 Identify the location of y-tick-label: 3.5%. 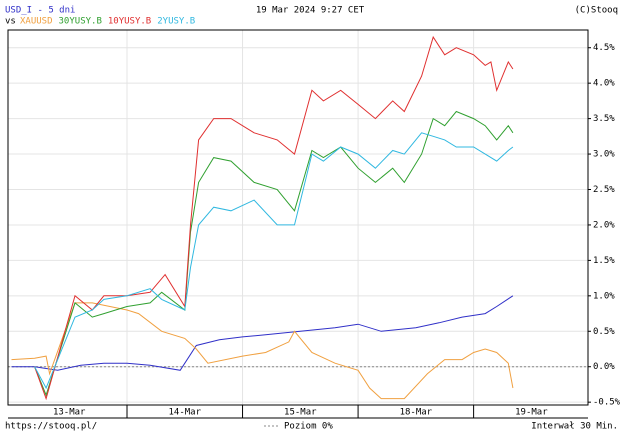
(604, 119).